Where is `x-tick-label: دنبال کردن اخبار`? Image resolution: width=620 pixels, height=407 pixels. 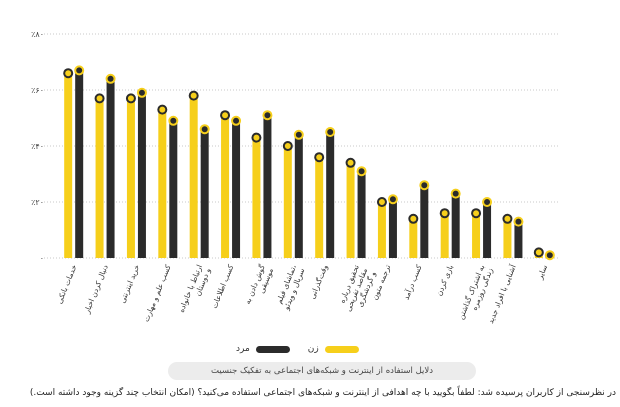
x-tick-label: دنبال کردن اخبار is located at coordinates (96, 289).